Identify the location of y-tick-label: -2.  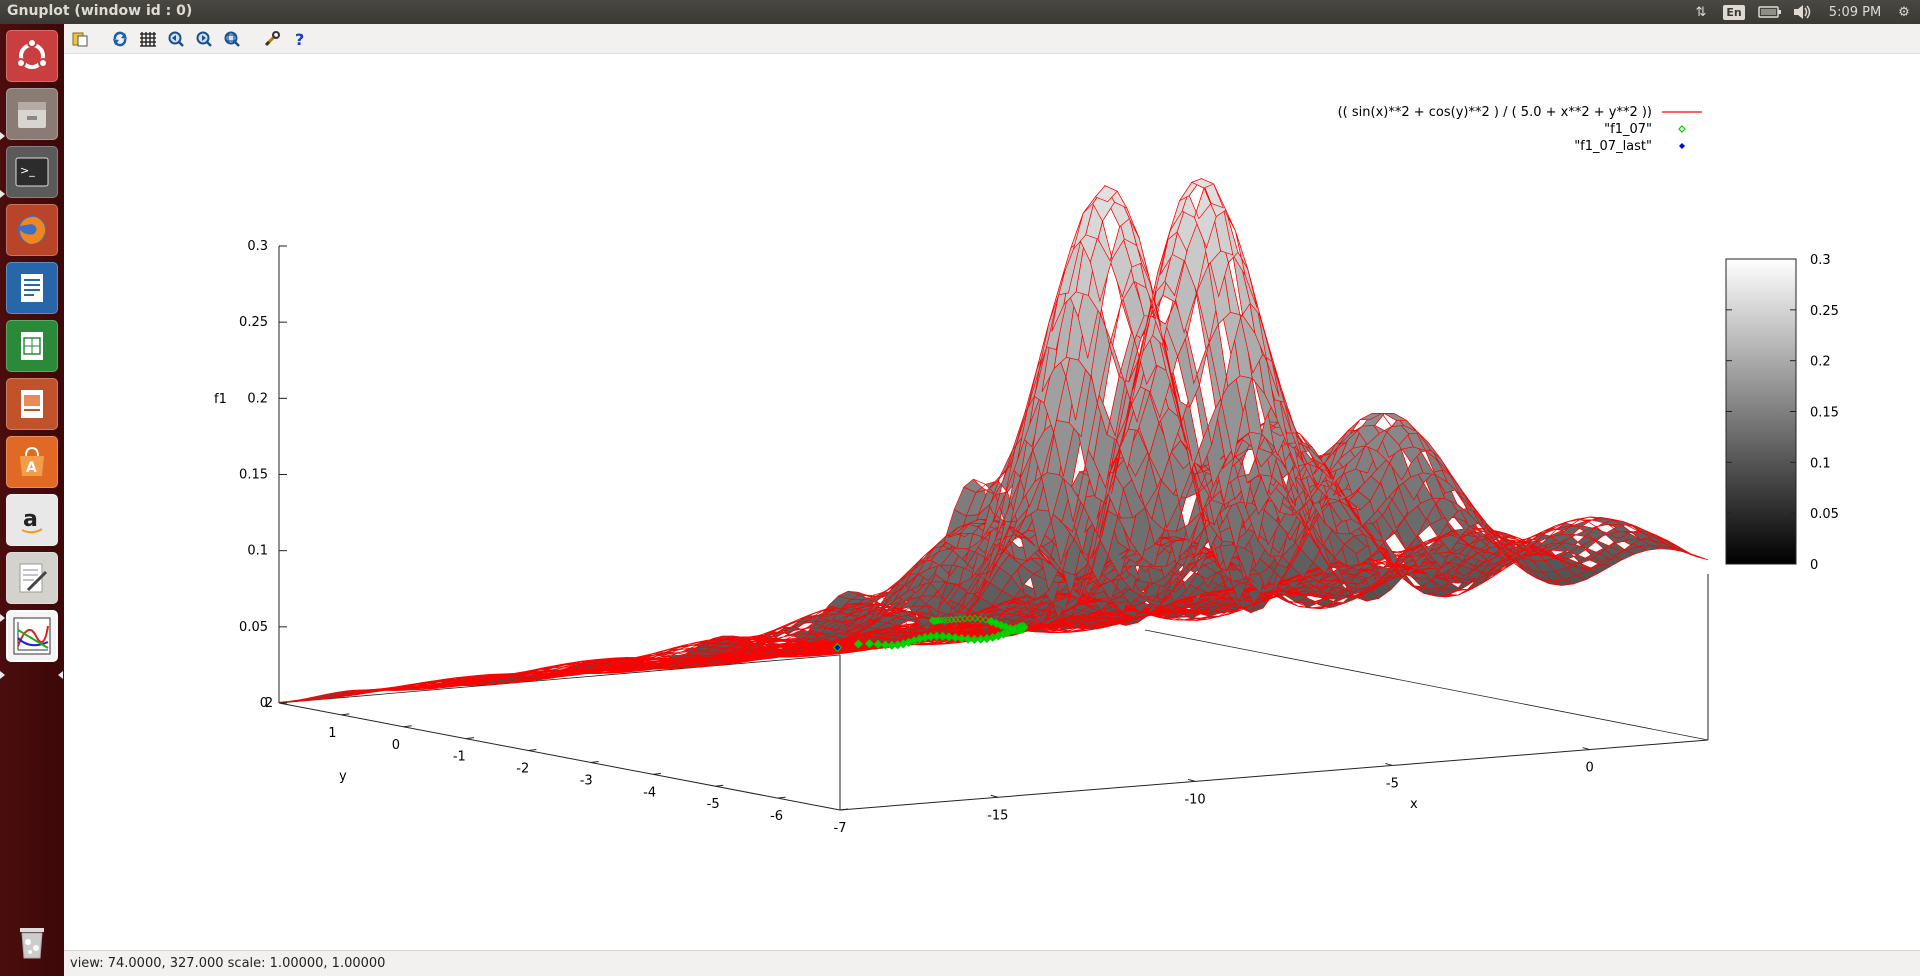
(522, 769).